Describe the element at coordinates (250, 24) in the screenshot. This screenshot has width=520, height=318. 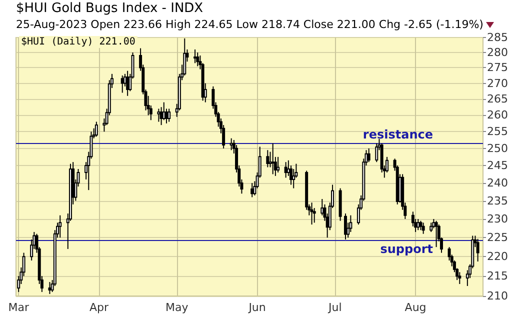
I see `chart-subtitle: 25-Aug-2023 Open 223.66 High 224.65 Low 218.74 Close 221.00 Chg -2.65 (-1.19%)` at that location.